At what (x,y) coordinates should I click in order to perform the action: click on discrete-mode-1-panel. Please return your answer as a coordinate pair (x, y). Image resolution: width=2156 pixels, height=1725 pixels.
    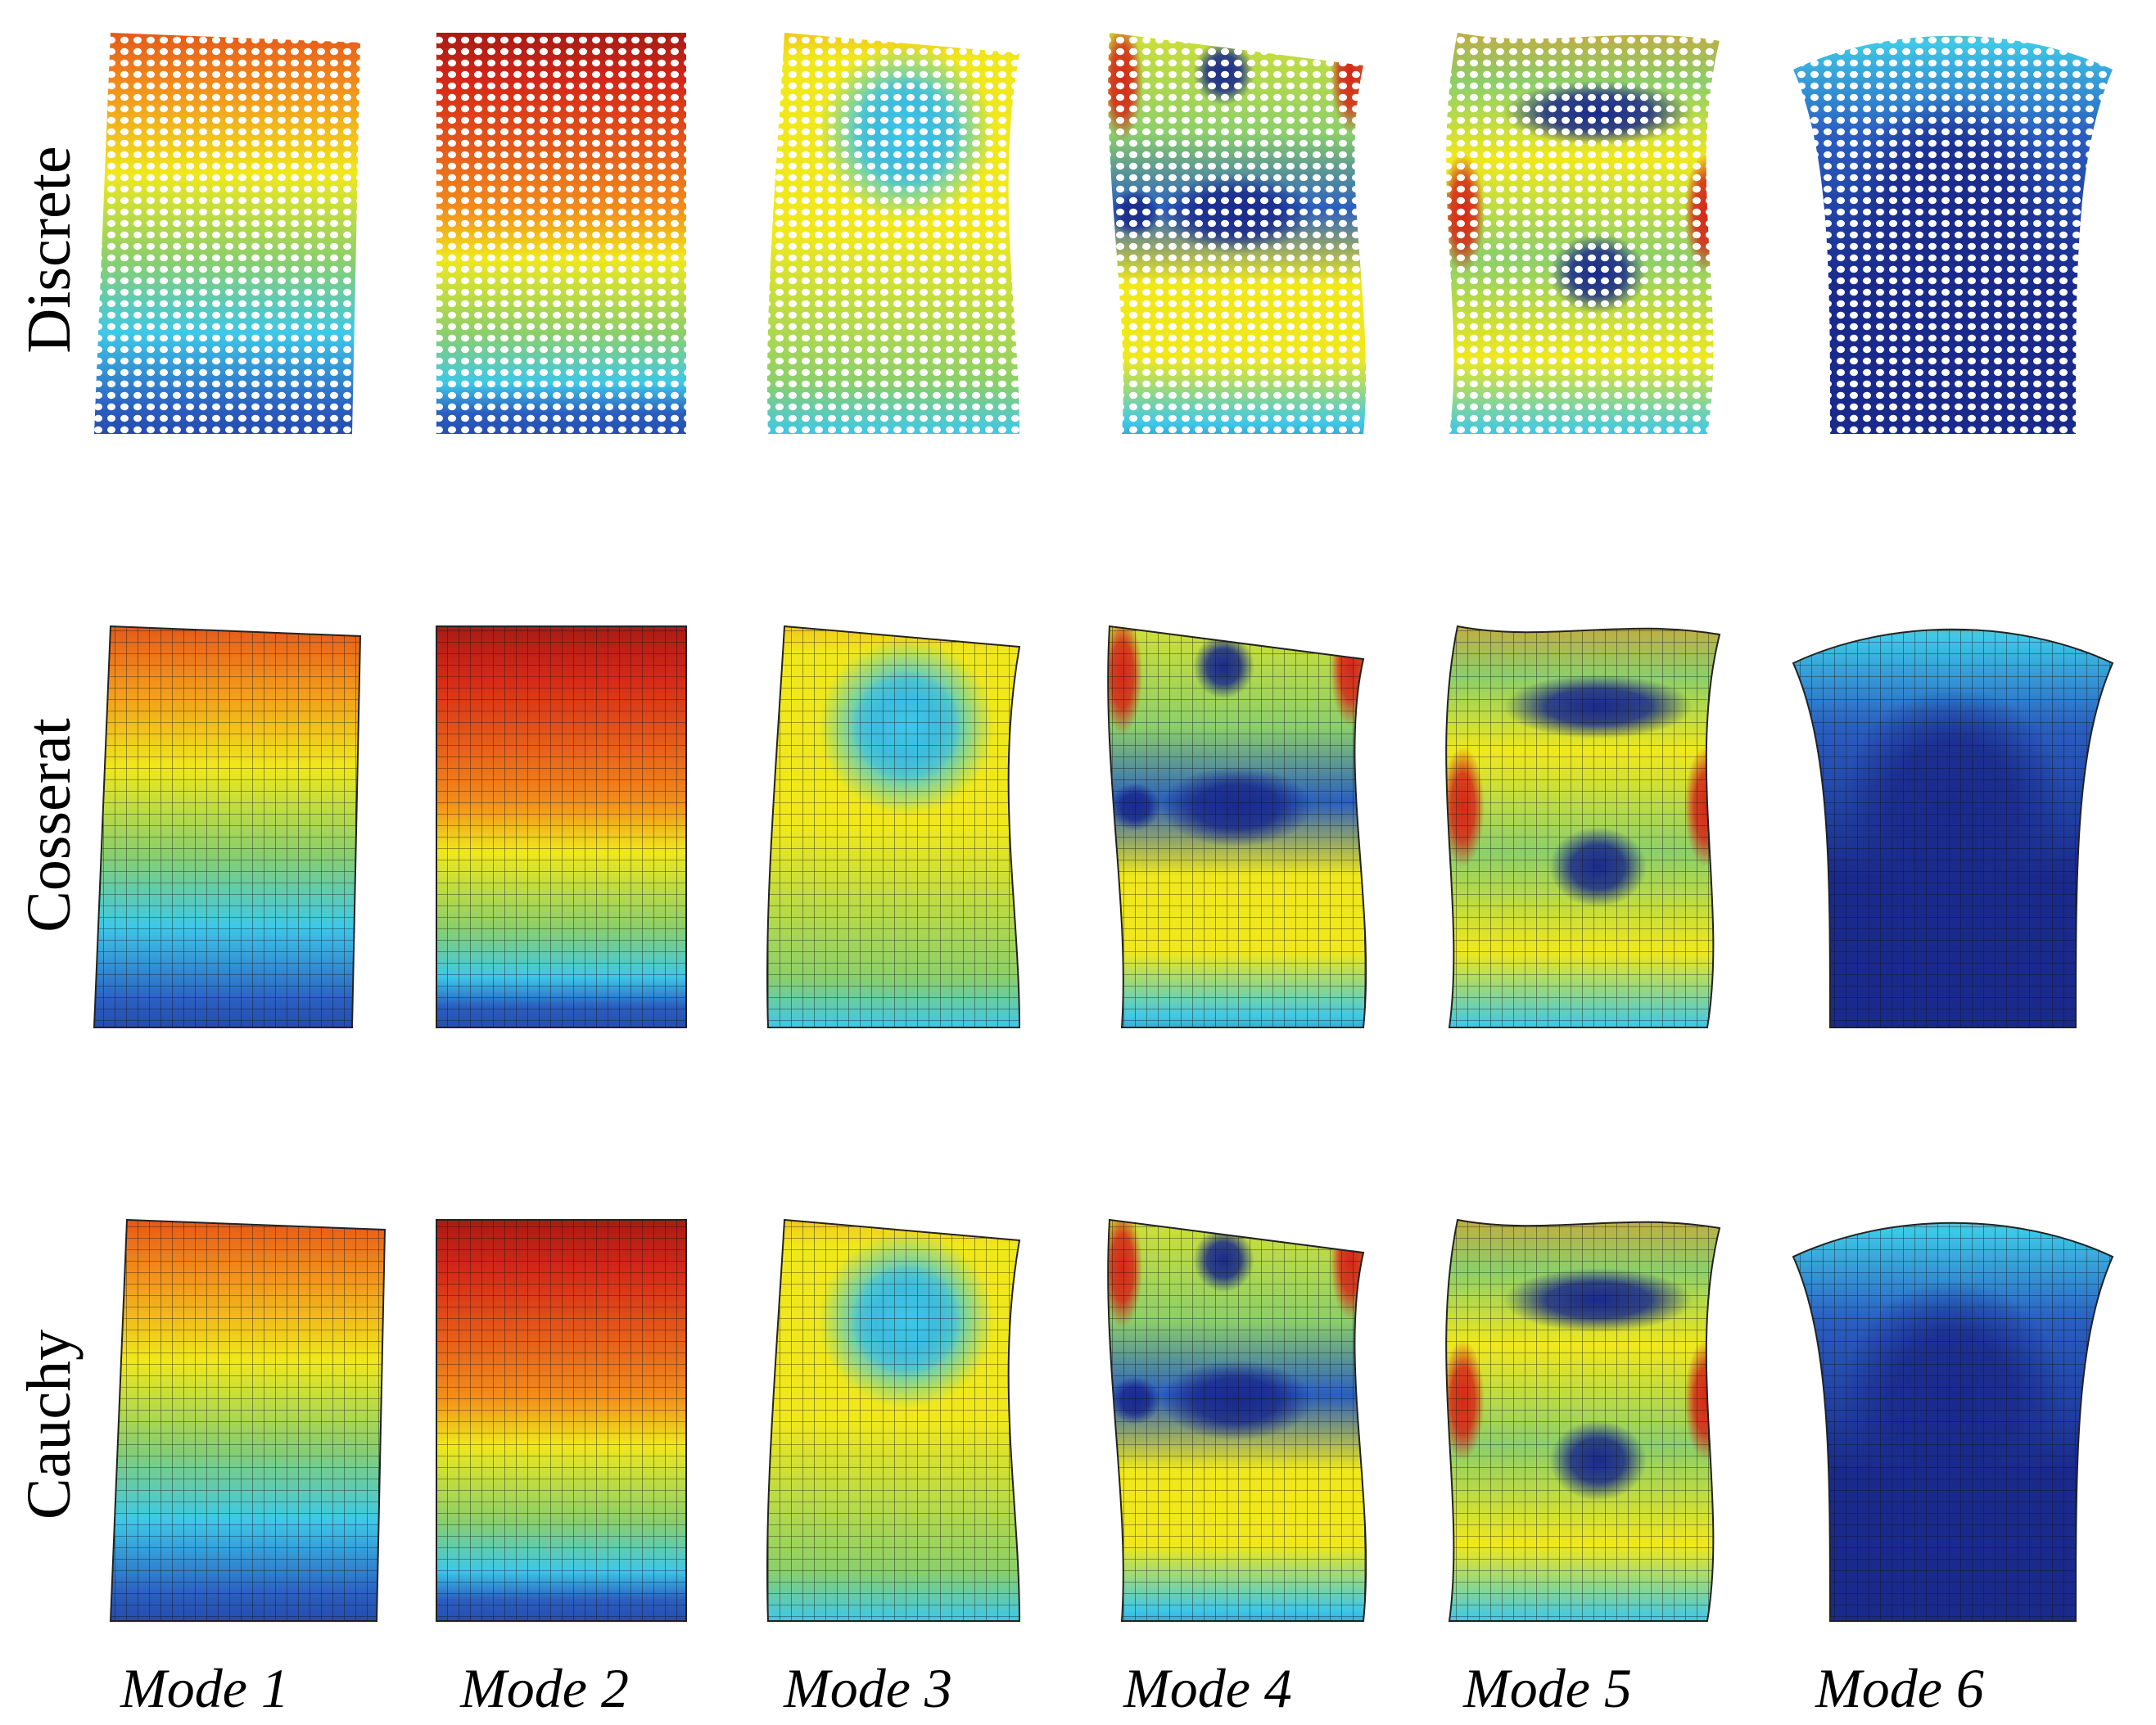
    Looking at the image, I should click on (227, 233).